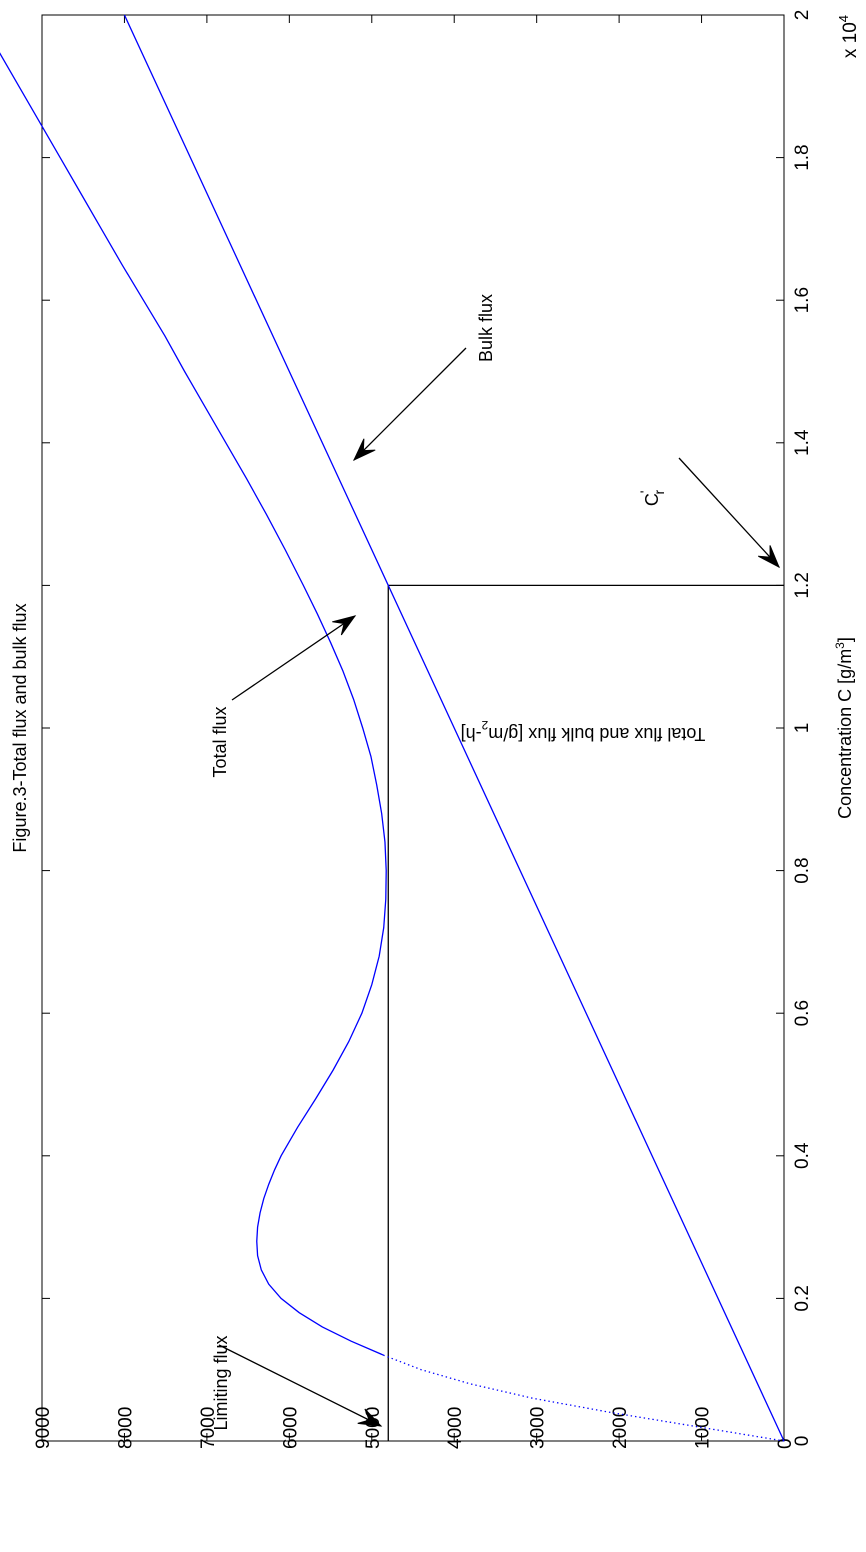 The width and height of the screenshot is (866, 1552). Describe the element at coordinates (785, 1443) in the screenshot. I see `y-tick-label-0: 0` at that location.